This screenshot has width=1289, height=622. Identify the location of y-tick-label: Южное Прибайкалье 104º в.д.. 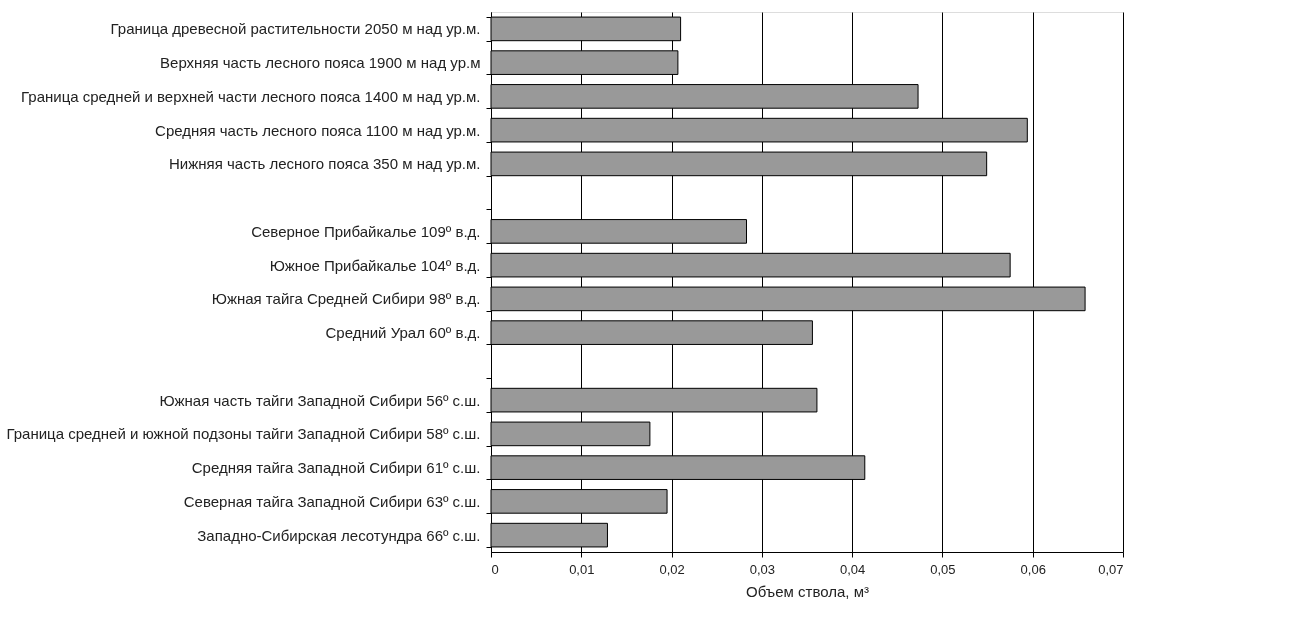
(375, 265).